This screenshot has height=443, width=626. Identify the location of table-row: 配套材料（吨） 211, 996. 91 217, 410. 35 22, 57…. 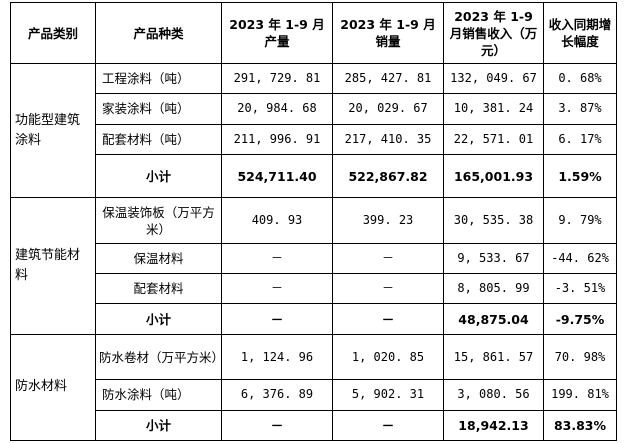
(314, 139).